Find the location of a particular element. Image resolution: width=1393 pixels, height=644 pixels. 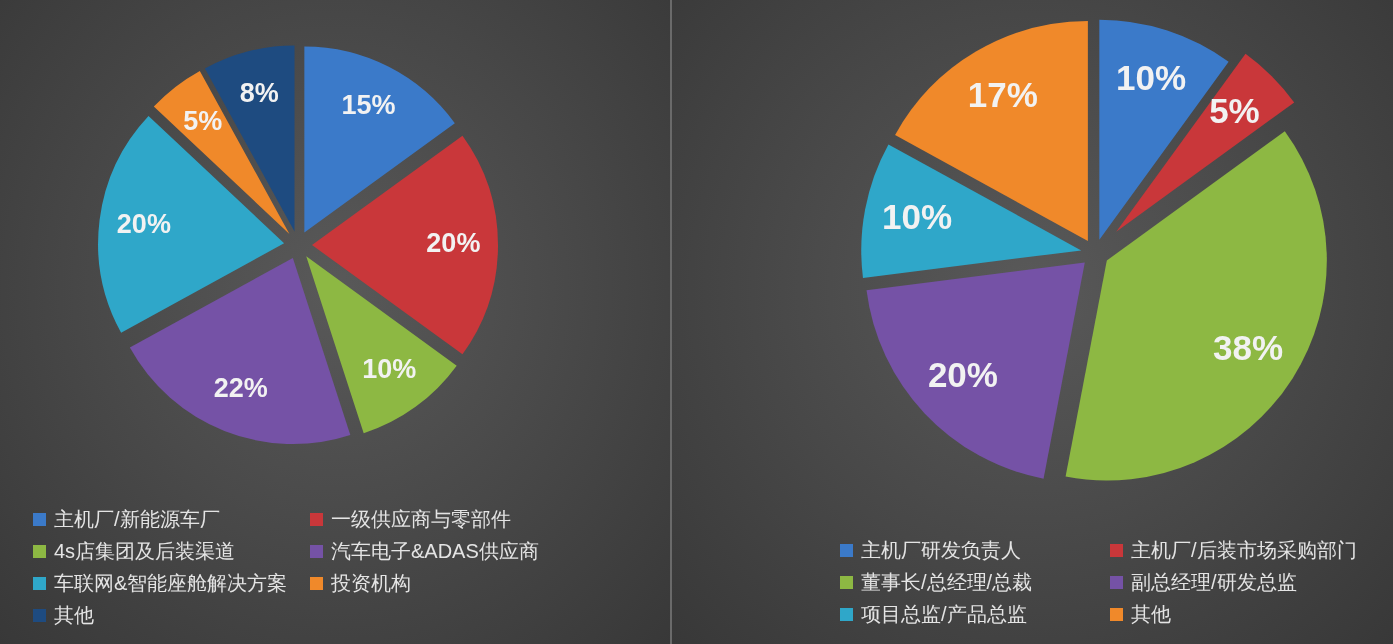

data-label: 38% is located at coordinates (1248, 347).